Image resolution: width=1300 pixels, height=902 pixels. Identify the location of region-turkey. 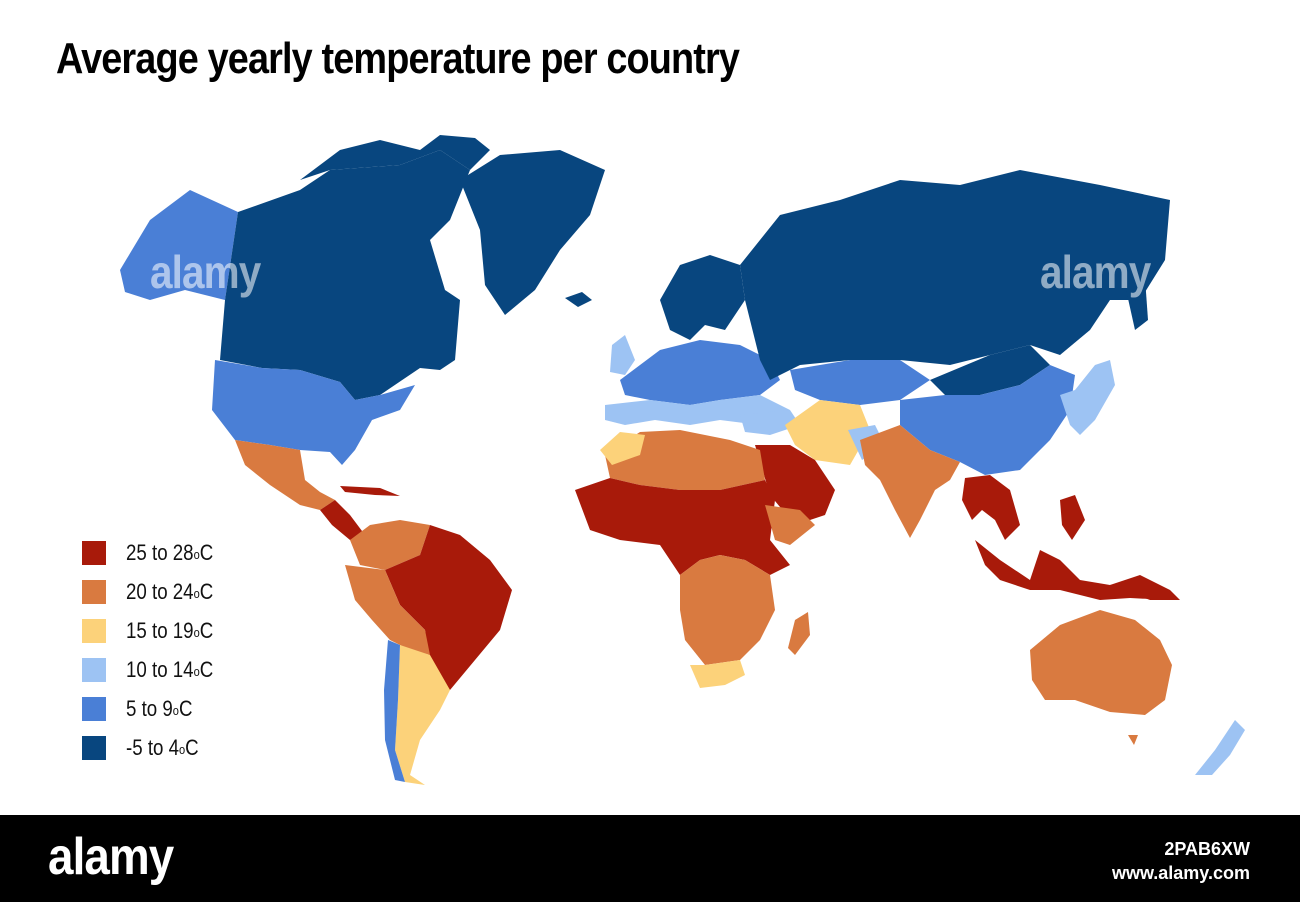
(770, 422).